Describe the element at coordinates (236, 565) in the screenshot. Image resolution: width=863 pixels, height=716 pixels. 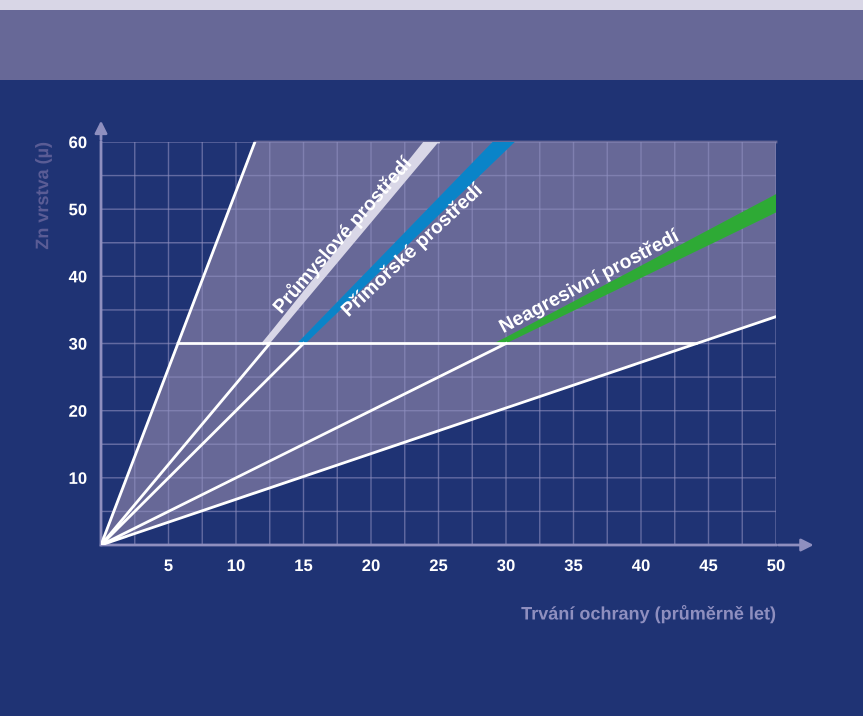
I see `x-tick-label: 10` at that location.